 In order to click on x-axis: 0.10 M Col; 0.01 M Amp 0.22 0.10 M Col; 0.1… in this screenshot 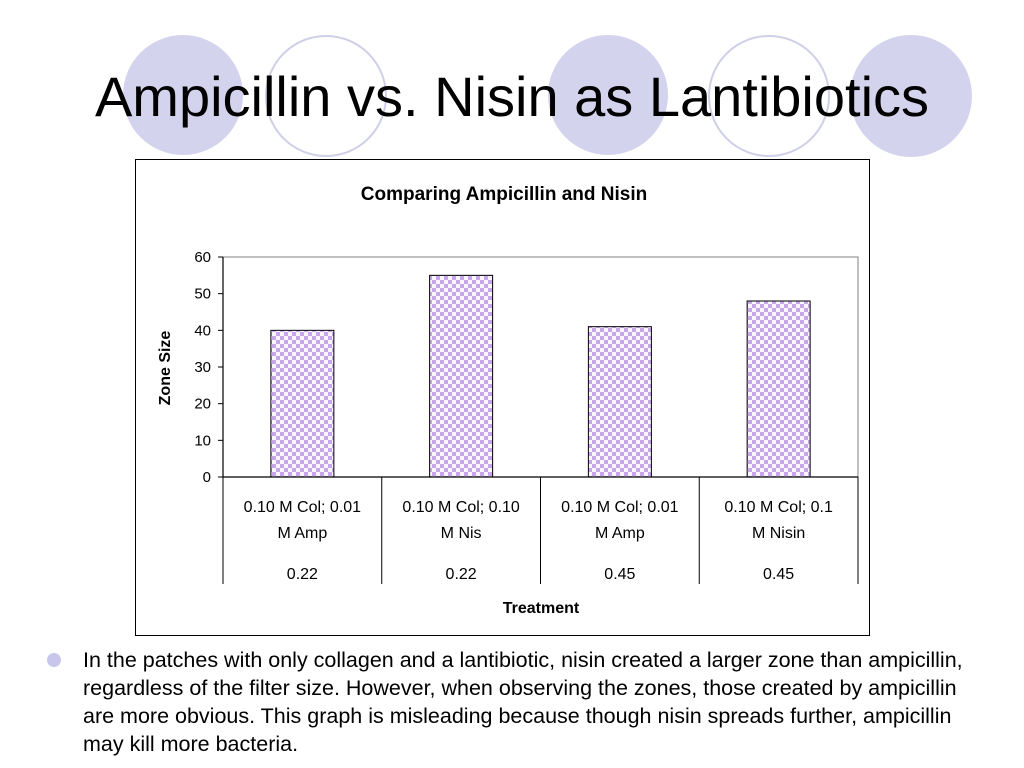, I will do `click(540, 530)`.